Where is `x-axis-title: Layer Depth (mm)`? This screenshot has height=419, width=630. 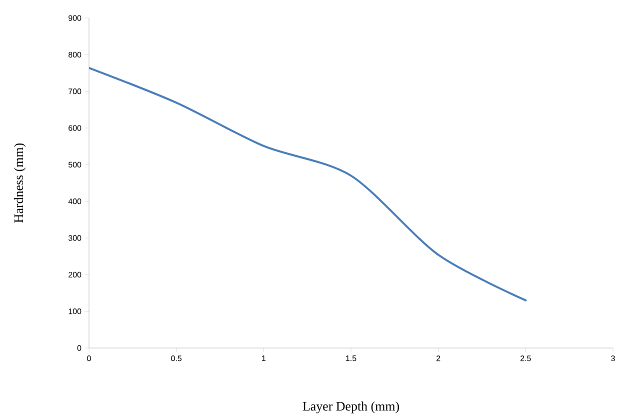 x-axis-title: Layer Depth (mm) is located at coordinates (350, 408).